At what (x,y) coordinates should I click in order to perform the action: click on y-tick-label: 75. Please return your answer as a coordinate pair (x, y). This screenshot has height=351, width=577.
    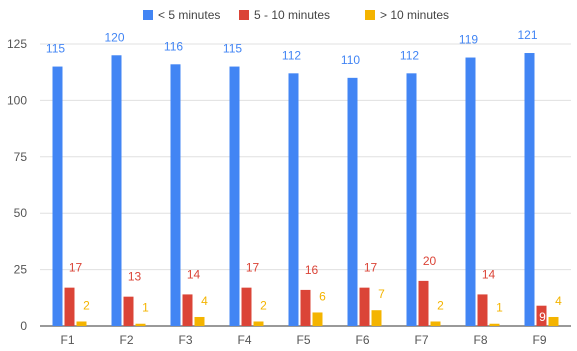
    Looking at the image, I should click on (21, 157).